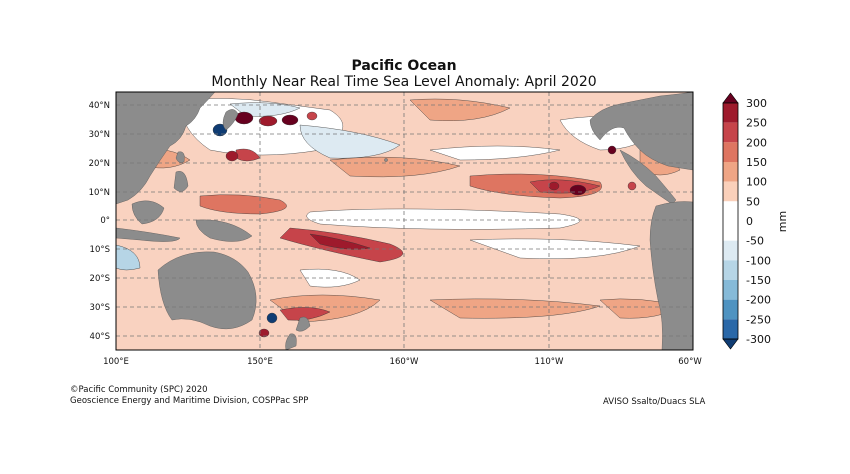 The height and width of the screenshot is (474, 850). I want to click on colorbar-extend-max, so click(730, 98).